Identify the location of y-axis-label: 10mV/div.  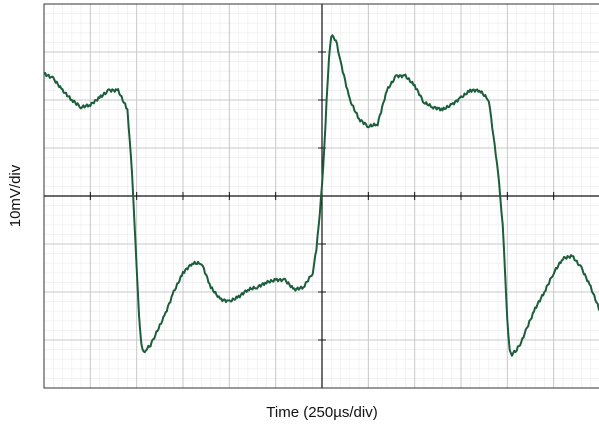
(15, 195).